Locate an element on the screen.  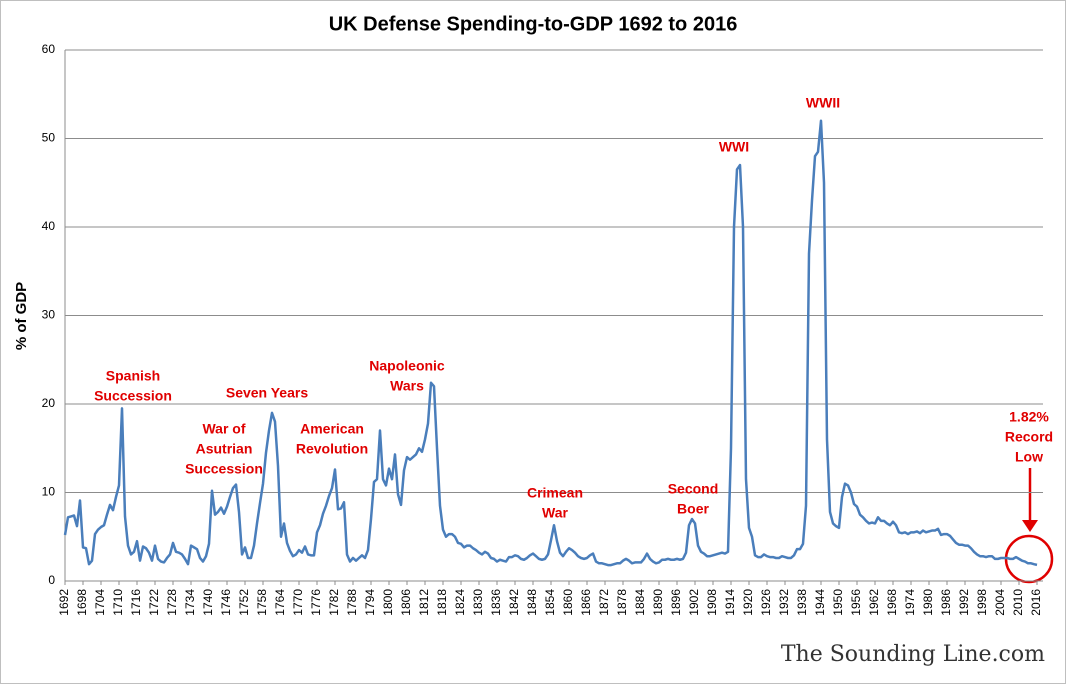
x-tick-label: 1728 is located at coordinates (172, 602).